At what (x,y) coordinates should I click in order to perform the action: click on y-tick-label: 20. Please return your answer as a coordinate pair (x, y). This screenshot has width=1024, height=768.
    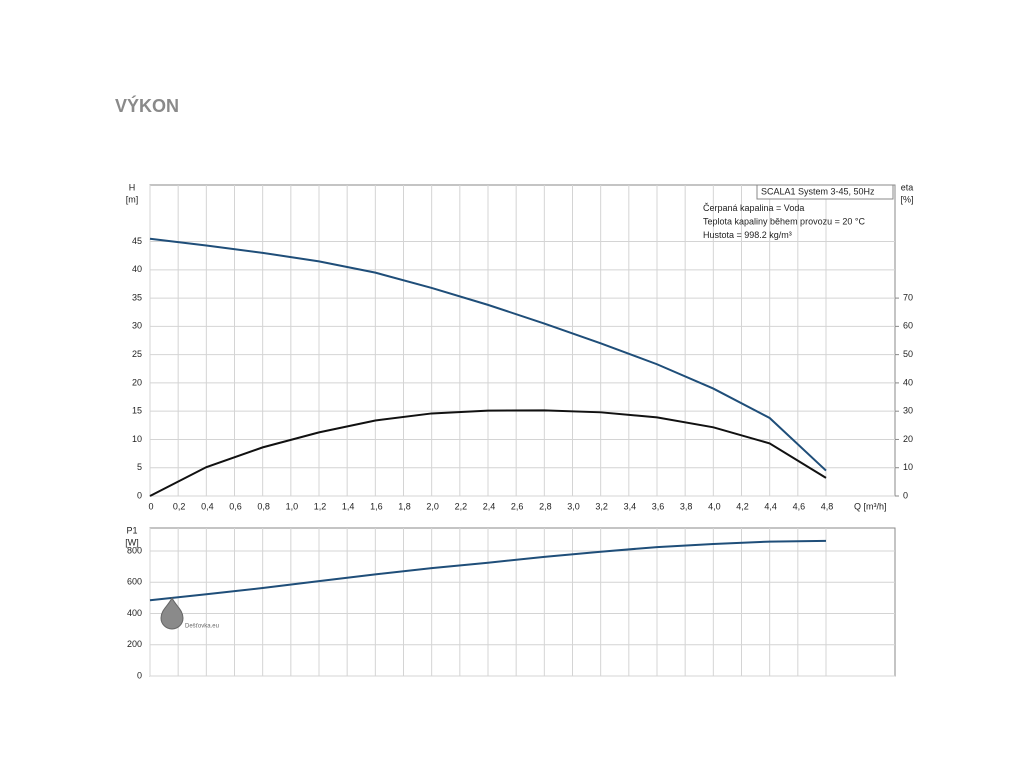
    Looking at the image, I should click on (137, 382).